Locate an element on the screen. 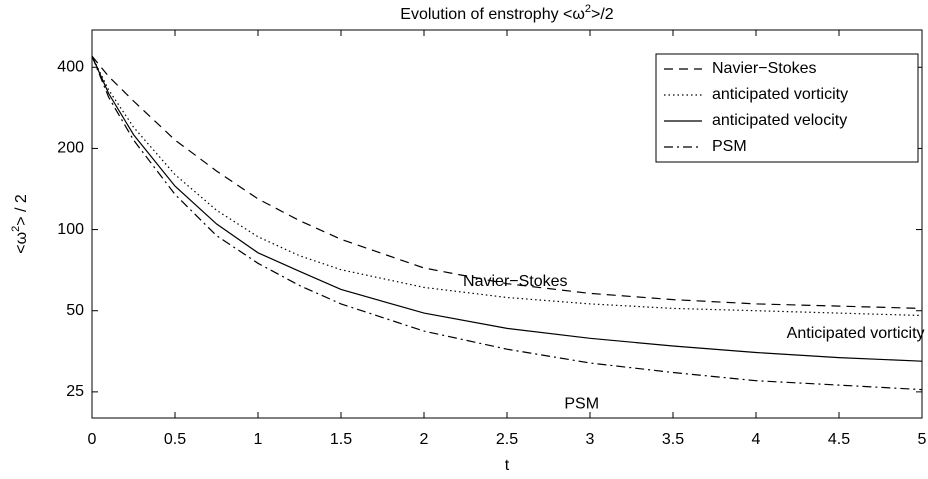 The height and width of the screenshot is (479, 928). chart-title: Evolution of enstrophy <ω2>/2 is located at coordinates (507, 13).